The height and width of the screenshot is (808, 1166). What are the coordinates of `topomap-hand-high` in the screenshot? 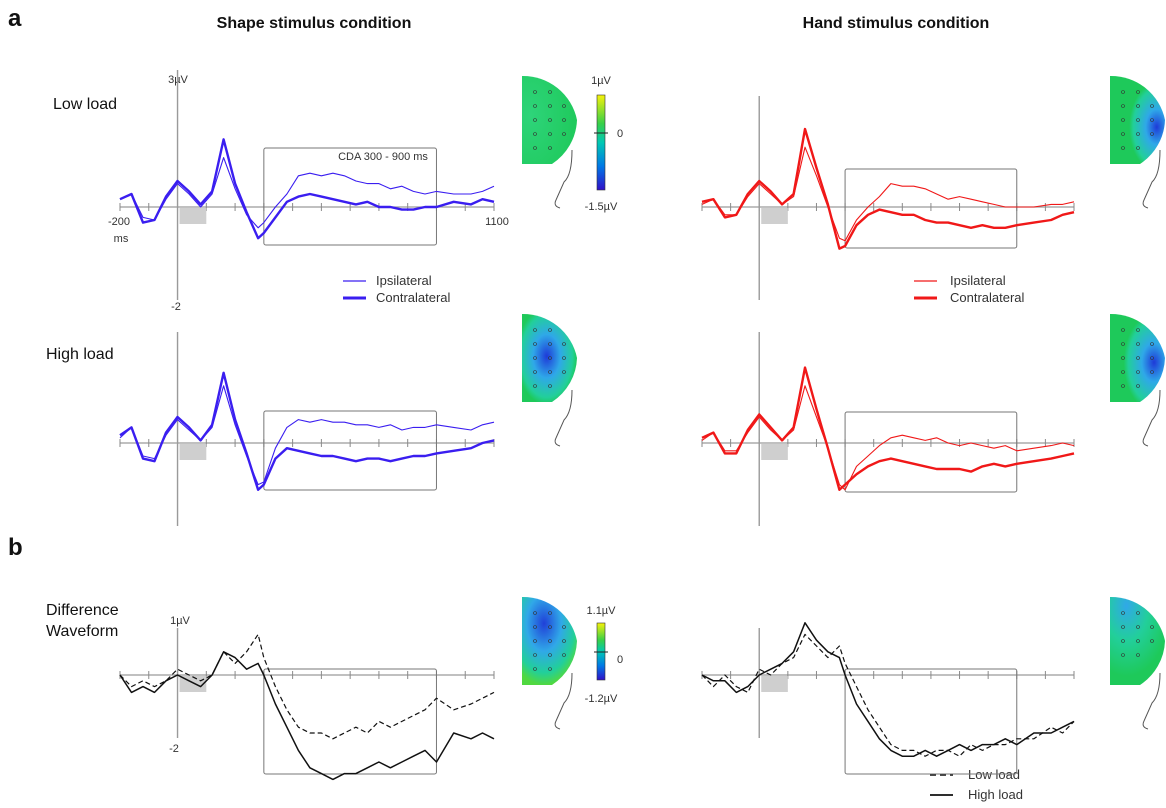 It's located at (1137, 380).